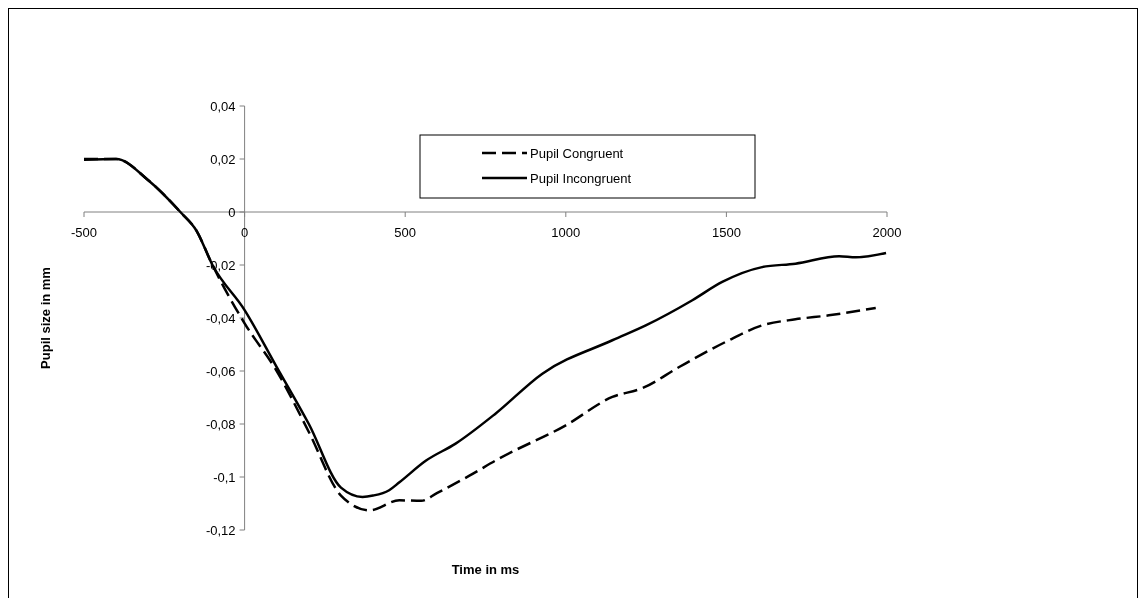 Image resolution: width=1138 pixels, height=598 pixels. I want to click on y-tick-label: 0,04, so click(223, 106).